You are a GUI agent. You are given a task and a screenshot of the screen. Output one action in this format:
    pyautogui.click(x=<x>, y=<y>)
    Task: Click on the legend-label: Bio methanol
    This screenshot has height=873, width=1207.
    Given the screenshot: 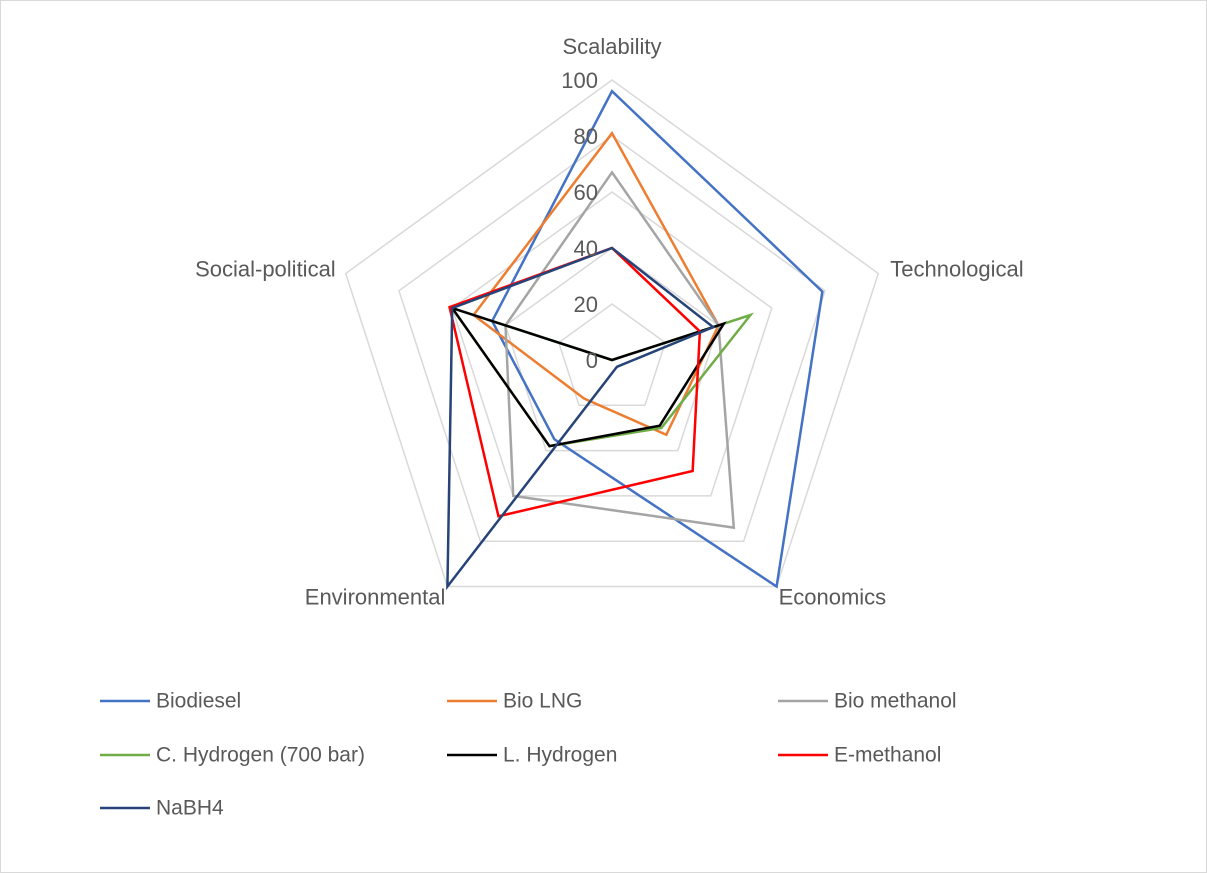 What is the action you would take?
    pyautogui.click(x=895, y=701)
    